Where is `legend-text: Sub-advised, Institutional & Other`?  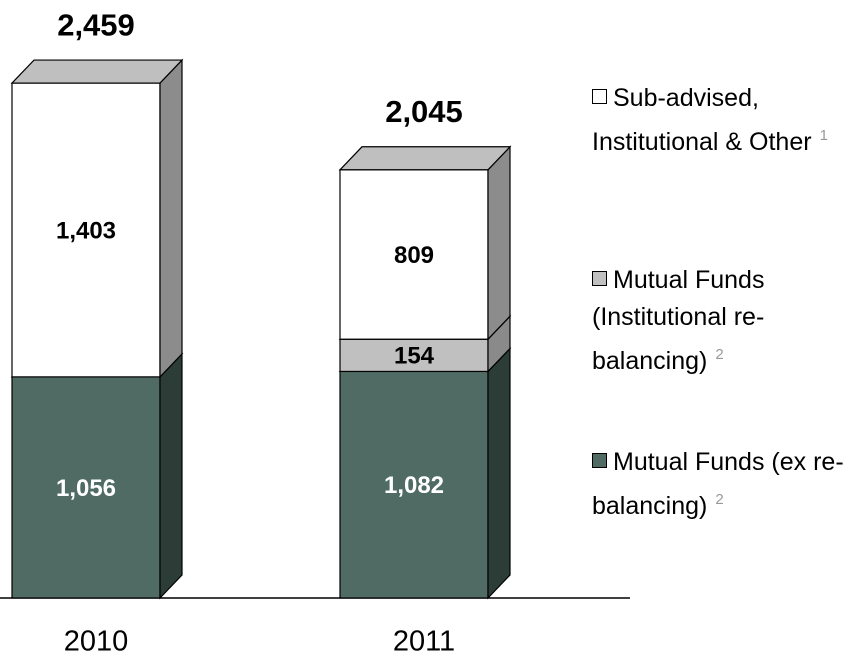
legend-text: Sub-advised, Institutional & Other is located at coordinates (702, 120).